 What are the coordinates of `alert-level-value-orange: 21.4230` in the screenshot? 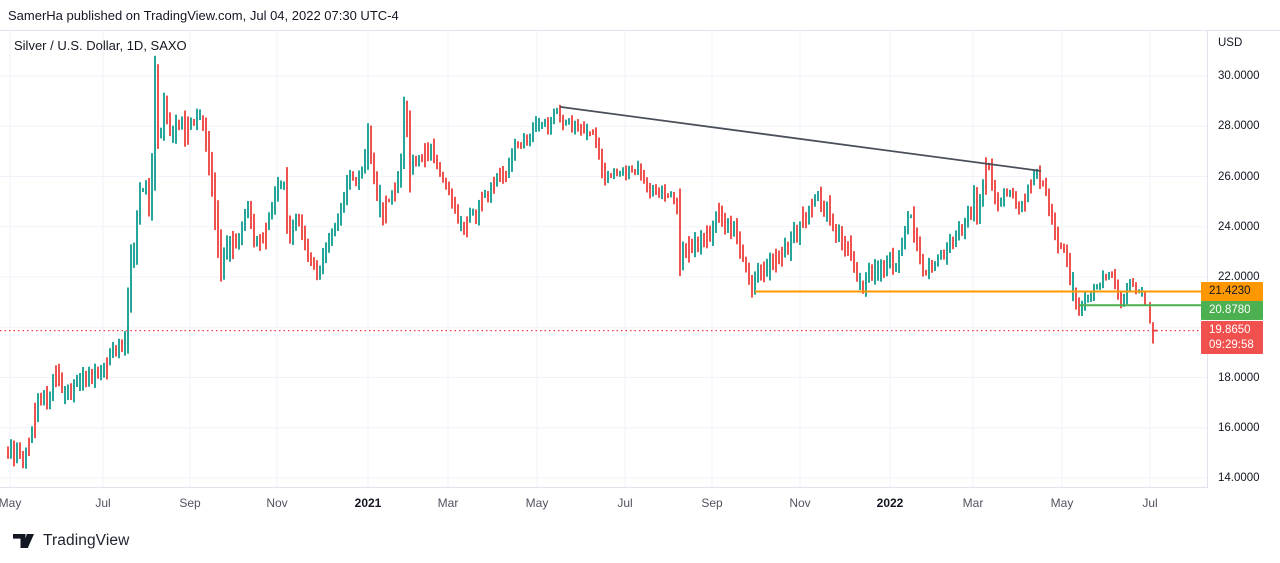 It's located at (1230, 291).